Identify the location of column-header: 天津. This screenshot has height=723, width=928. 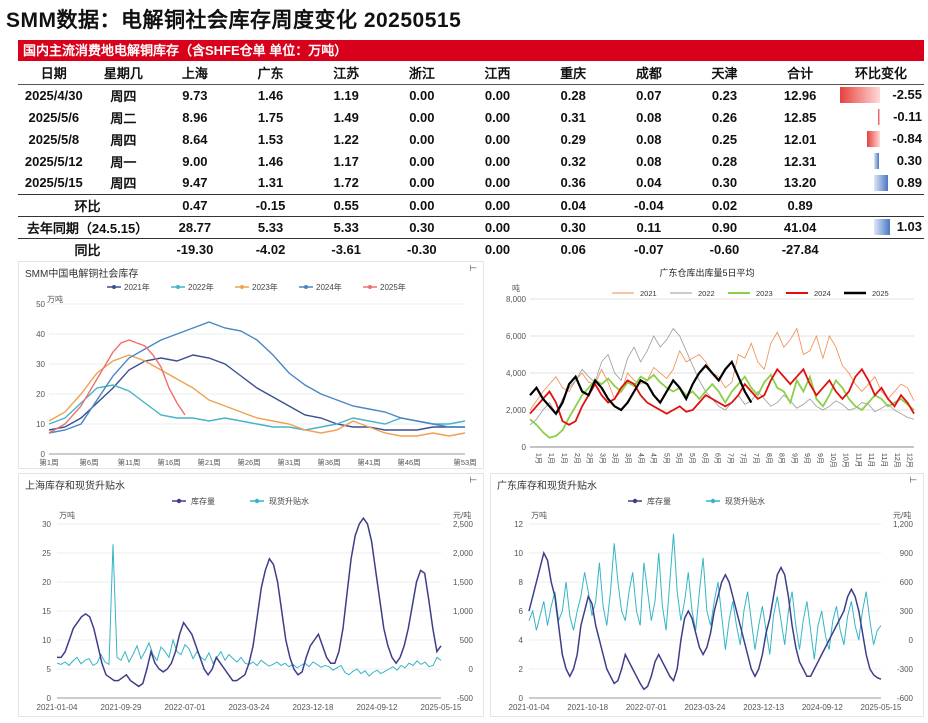
(724, 74).